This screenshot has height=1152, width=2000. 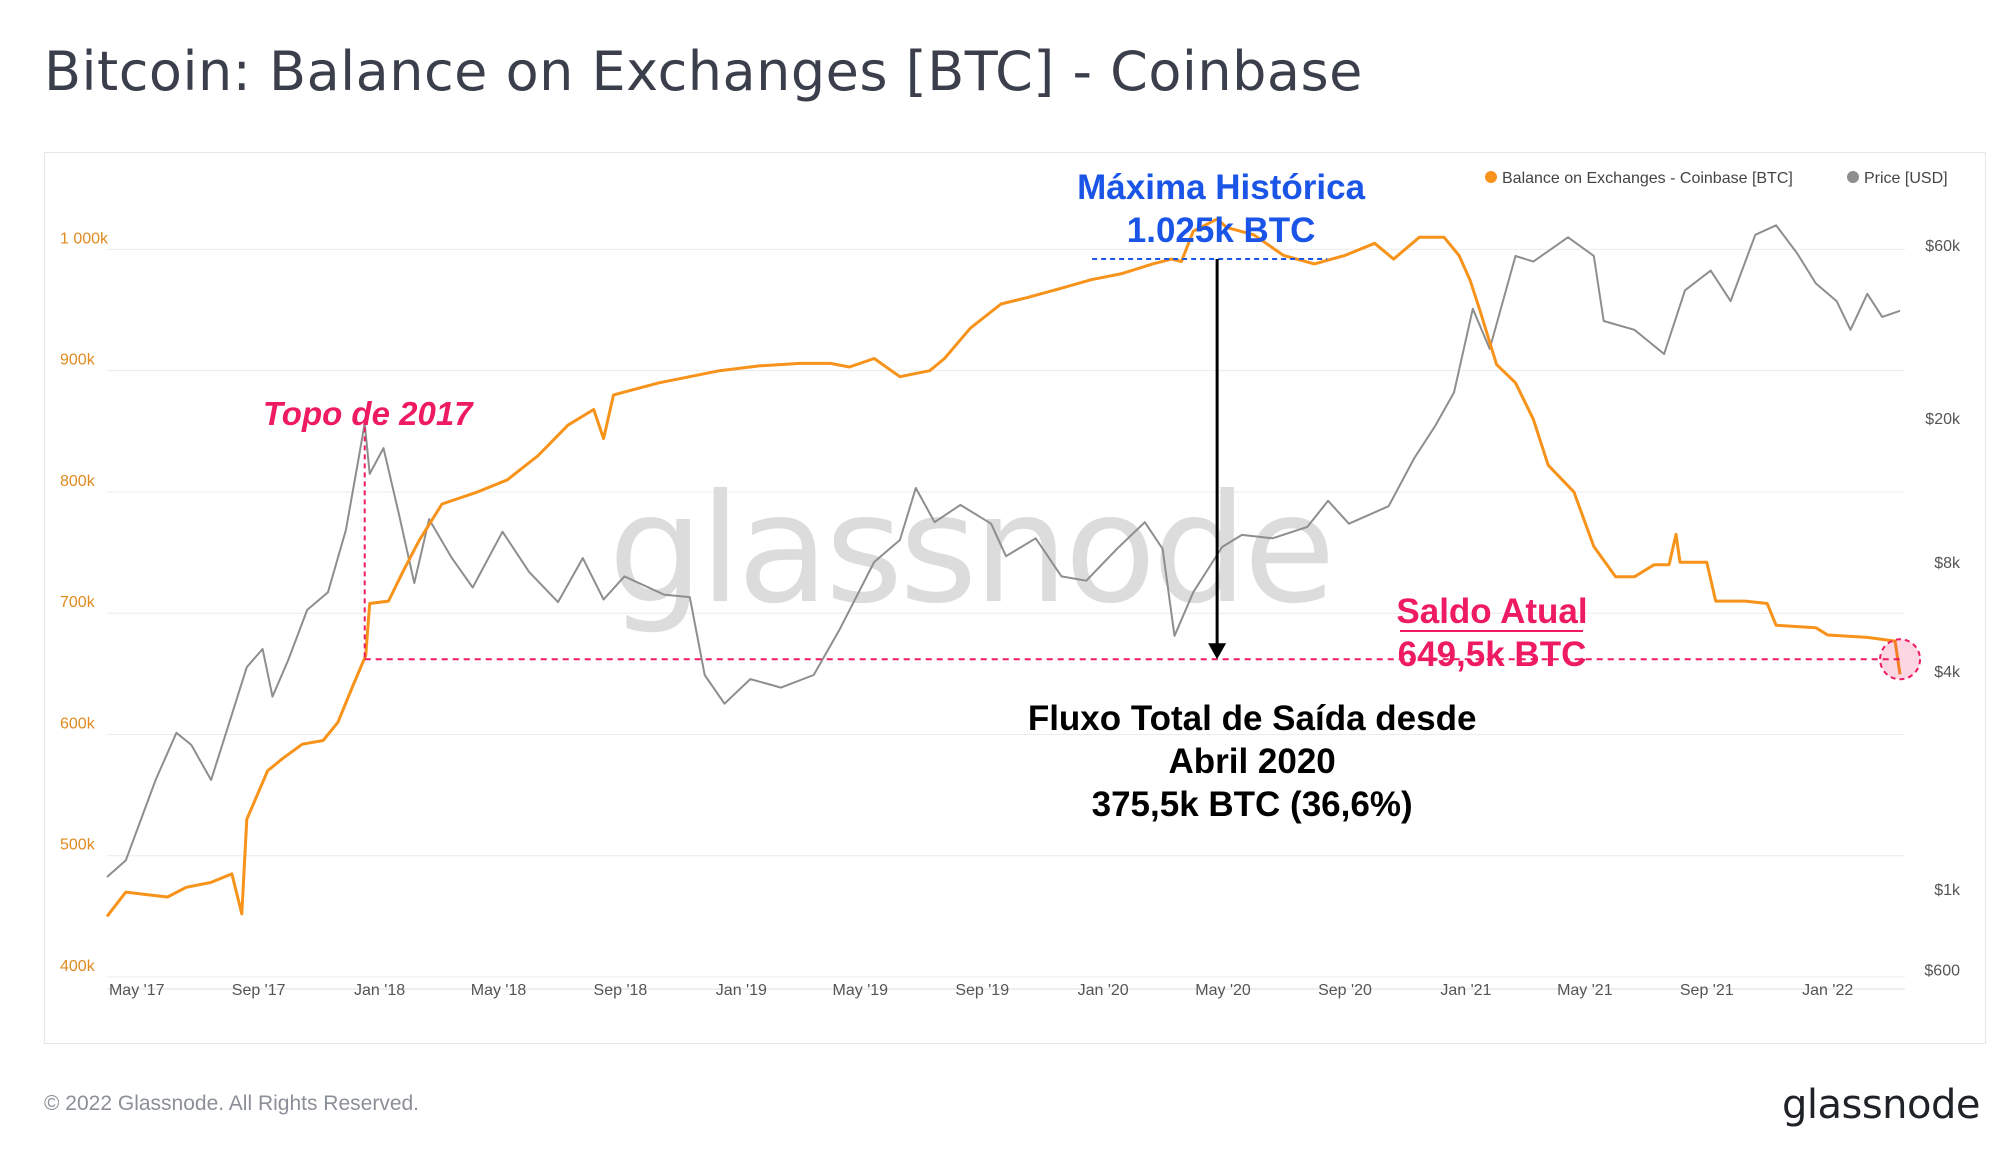 What do you see at coordinates (1947, 672) in the screenshot?
I see `right-axis-tick-label: $4k` at bounding box center [1947, 672].